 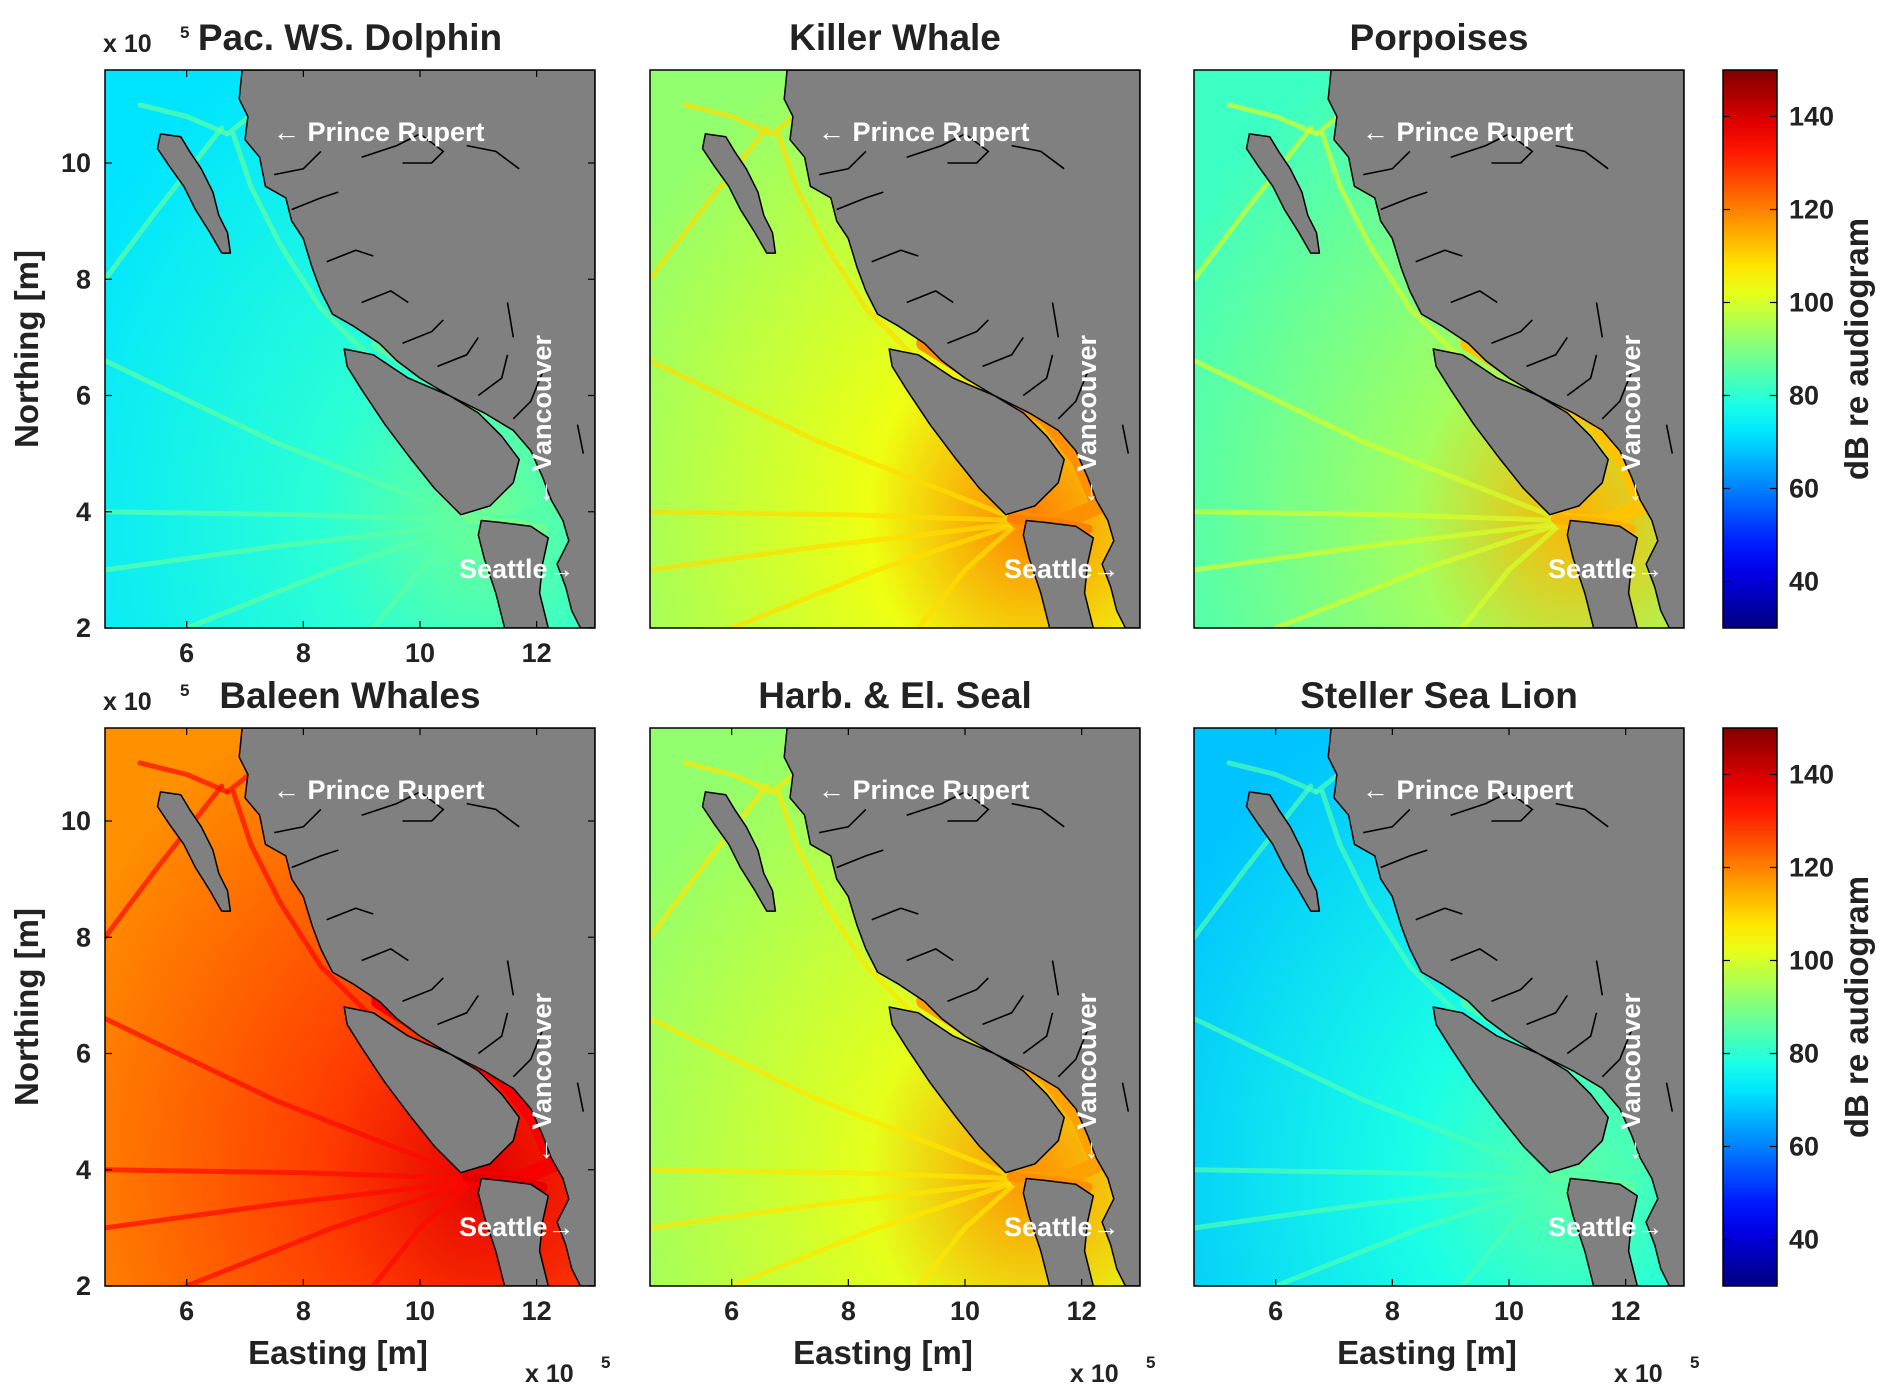 What do you see at coordinates (895, 37) in the screenshot?
I see `panel-title: Killer Whale` at bounding box center [895, 37].